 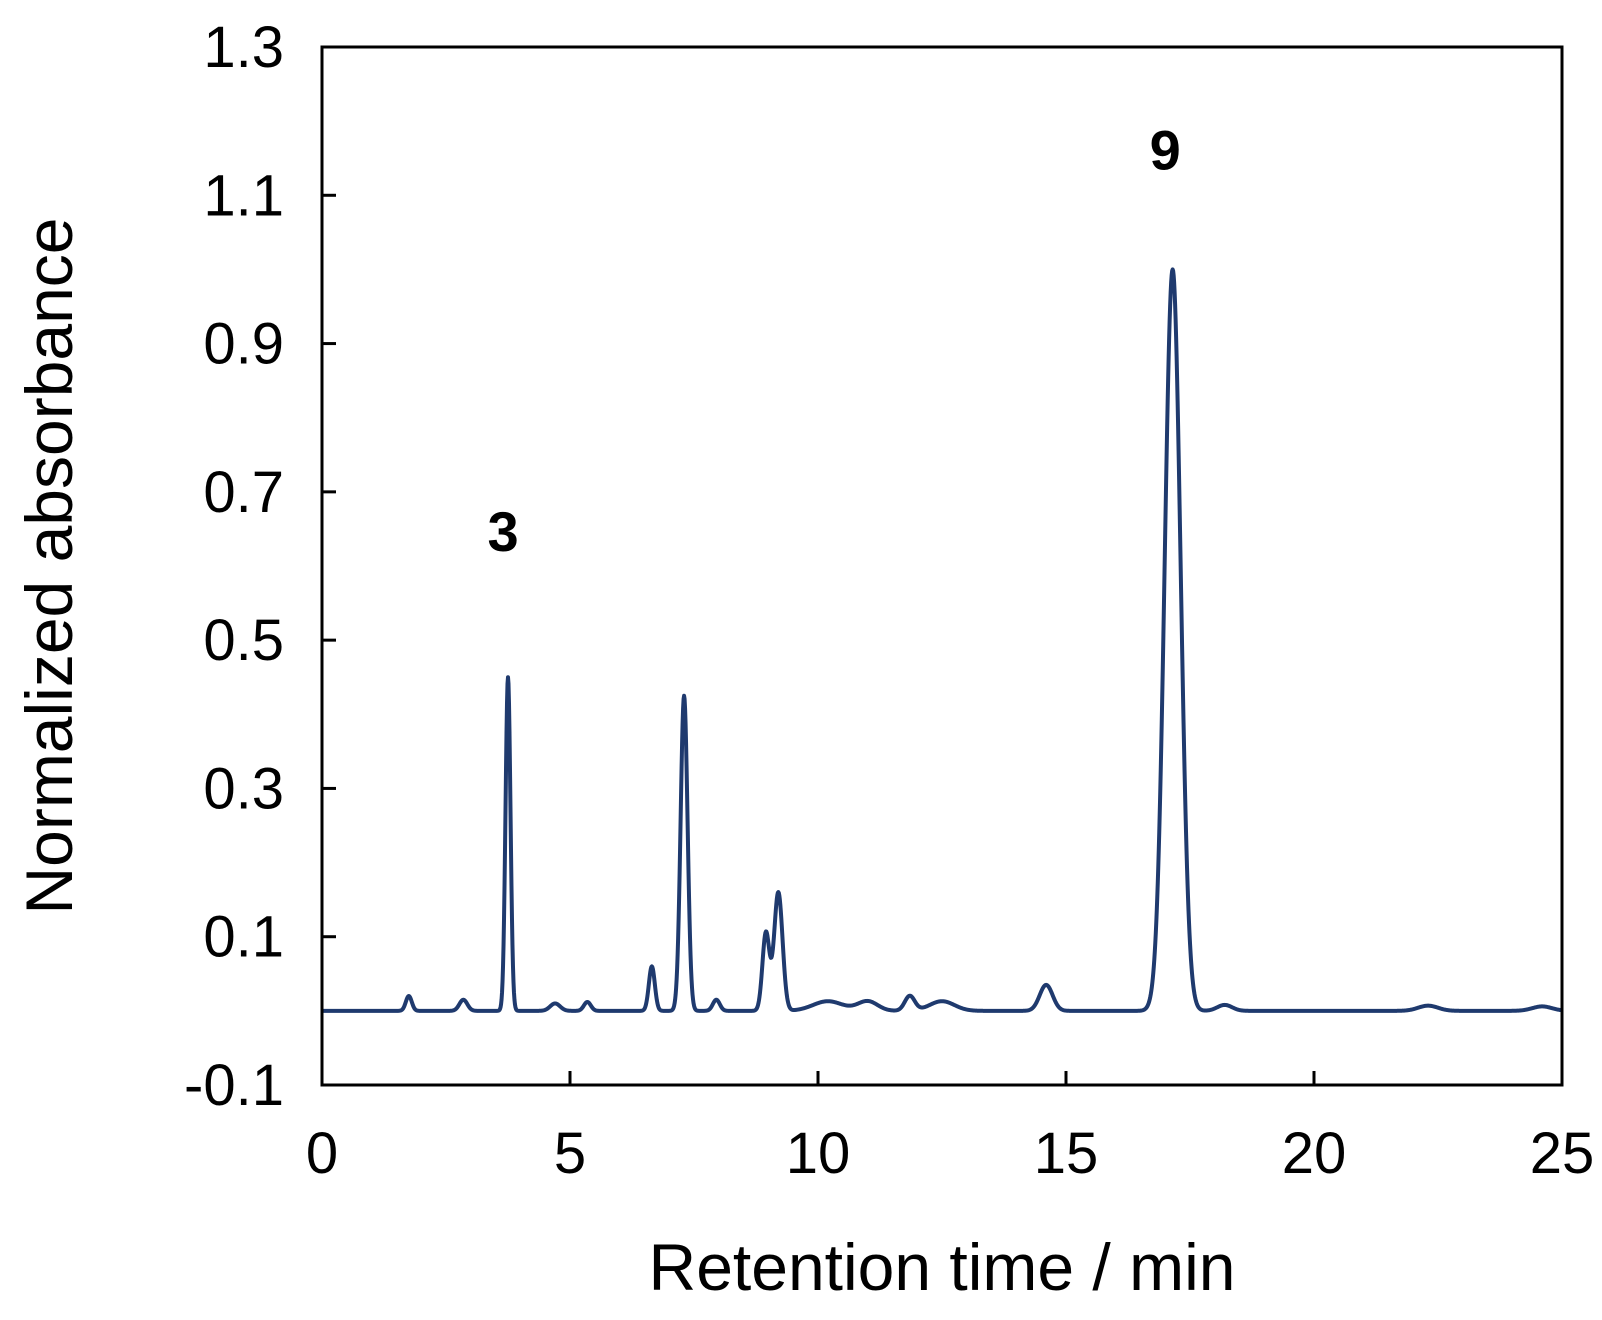 I want to click on x-tick-label: 5, so click(x=570, y=1153).